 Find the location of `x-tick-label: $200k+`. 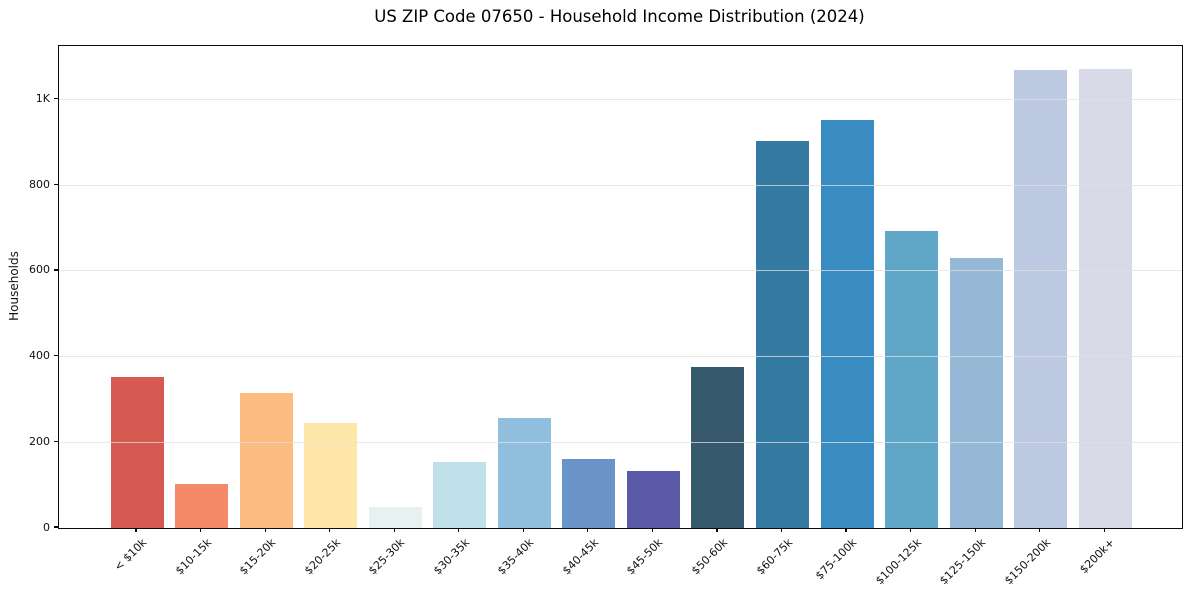

x-tick-label: $200k+ is located at coordinates (1097, 556).